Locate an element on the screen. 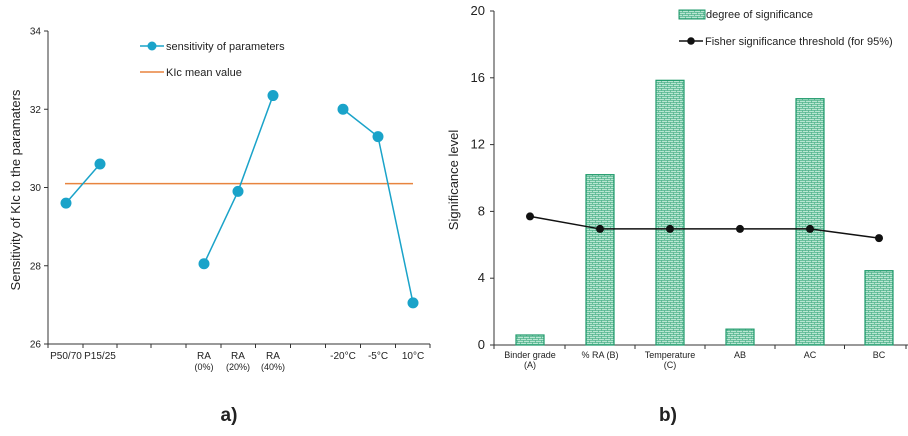 This screenshot has width=908, height=436. legend-significance-swatch is located at coordinates (692, 14).